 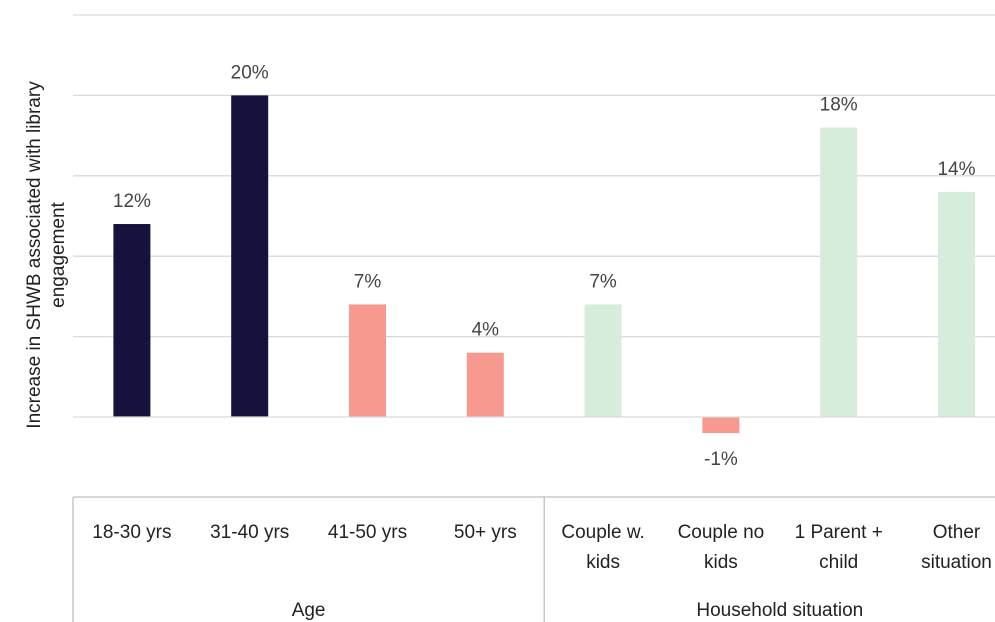 I want to click on group-label: Household situation, so click(x=779, y=610).